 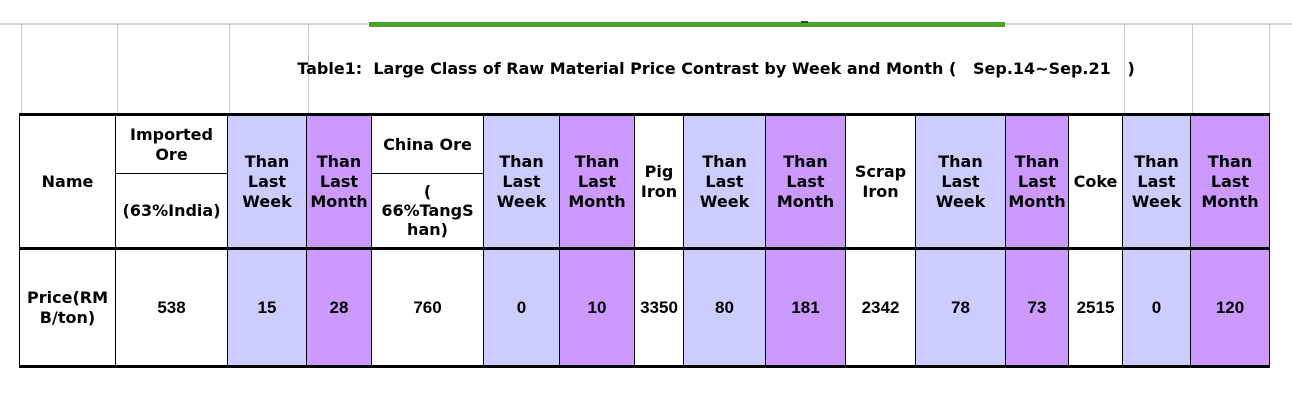 What do you see at coordinates (172, 307) in the screenshot?
I see `data-cell-imported-ore-price: 538` at bounding box center [172, 307].